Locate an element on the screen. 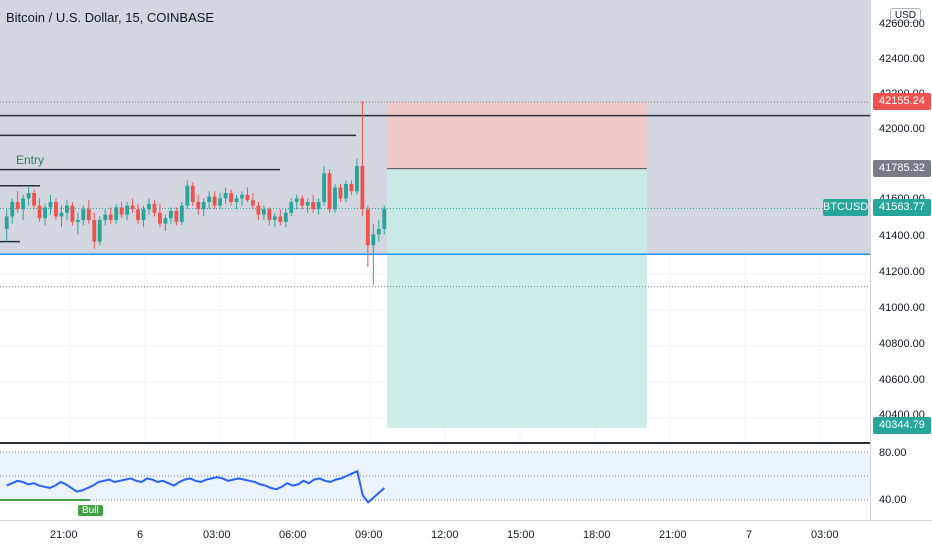 Image resolution: width=932 pixels, height=551 pixels. oscillator-line is located at coordinates (195, 486).